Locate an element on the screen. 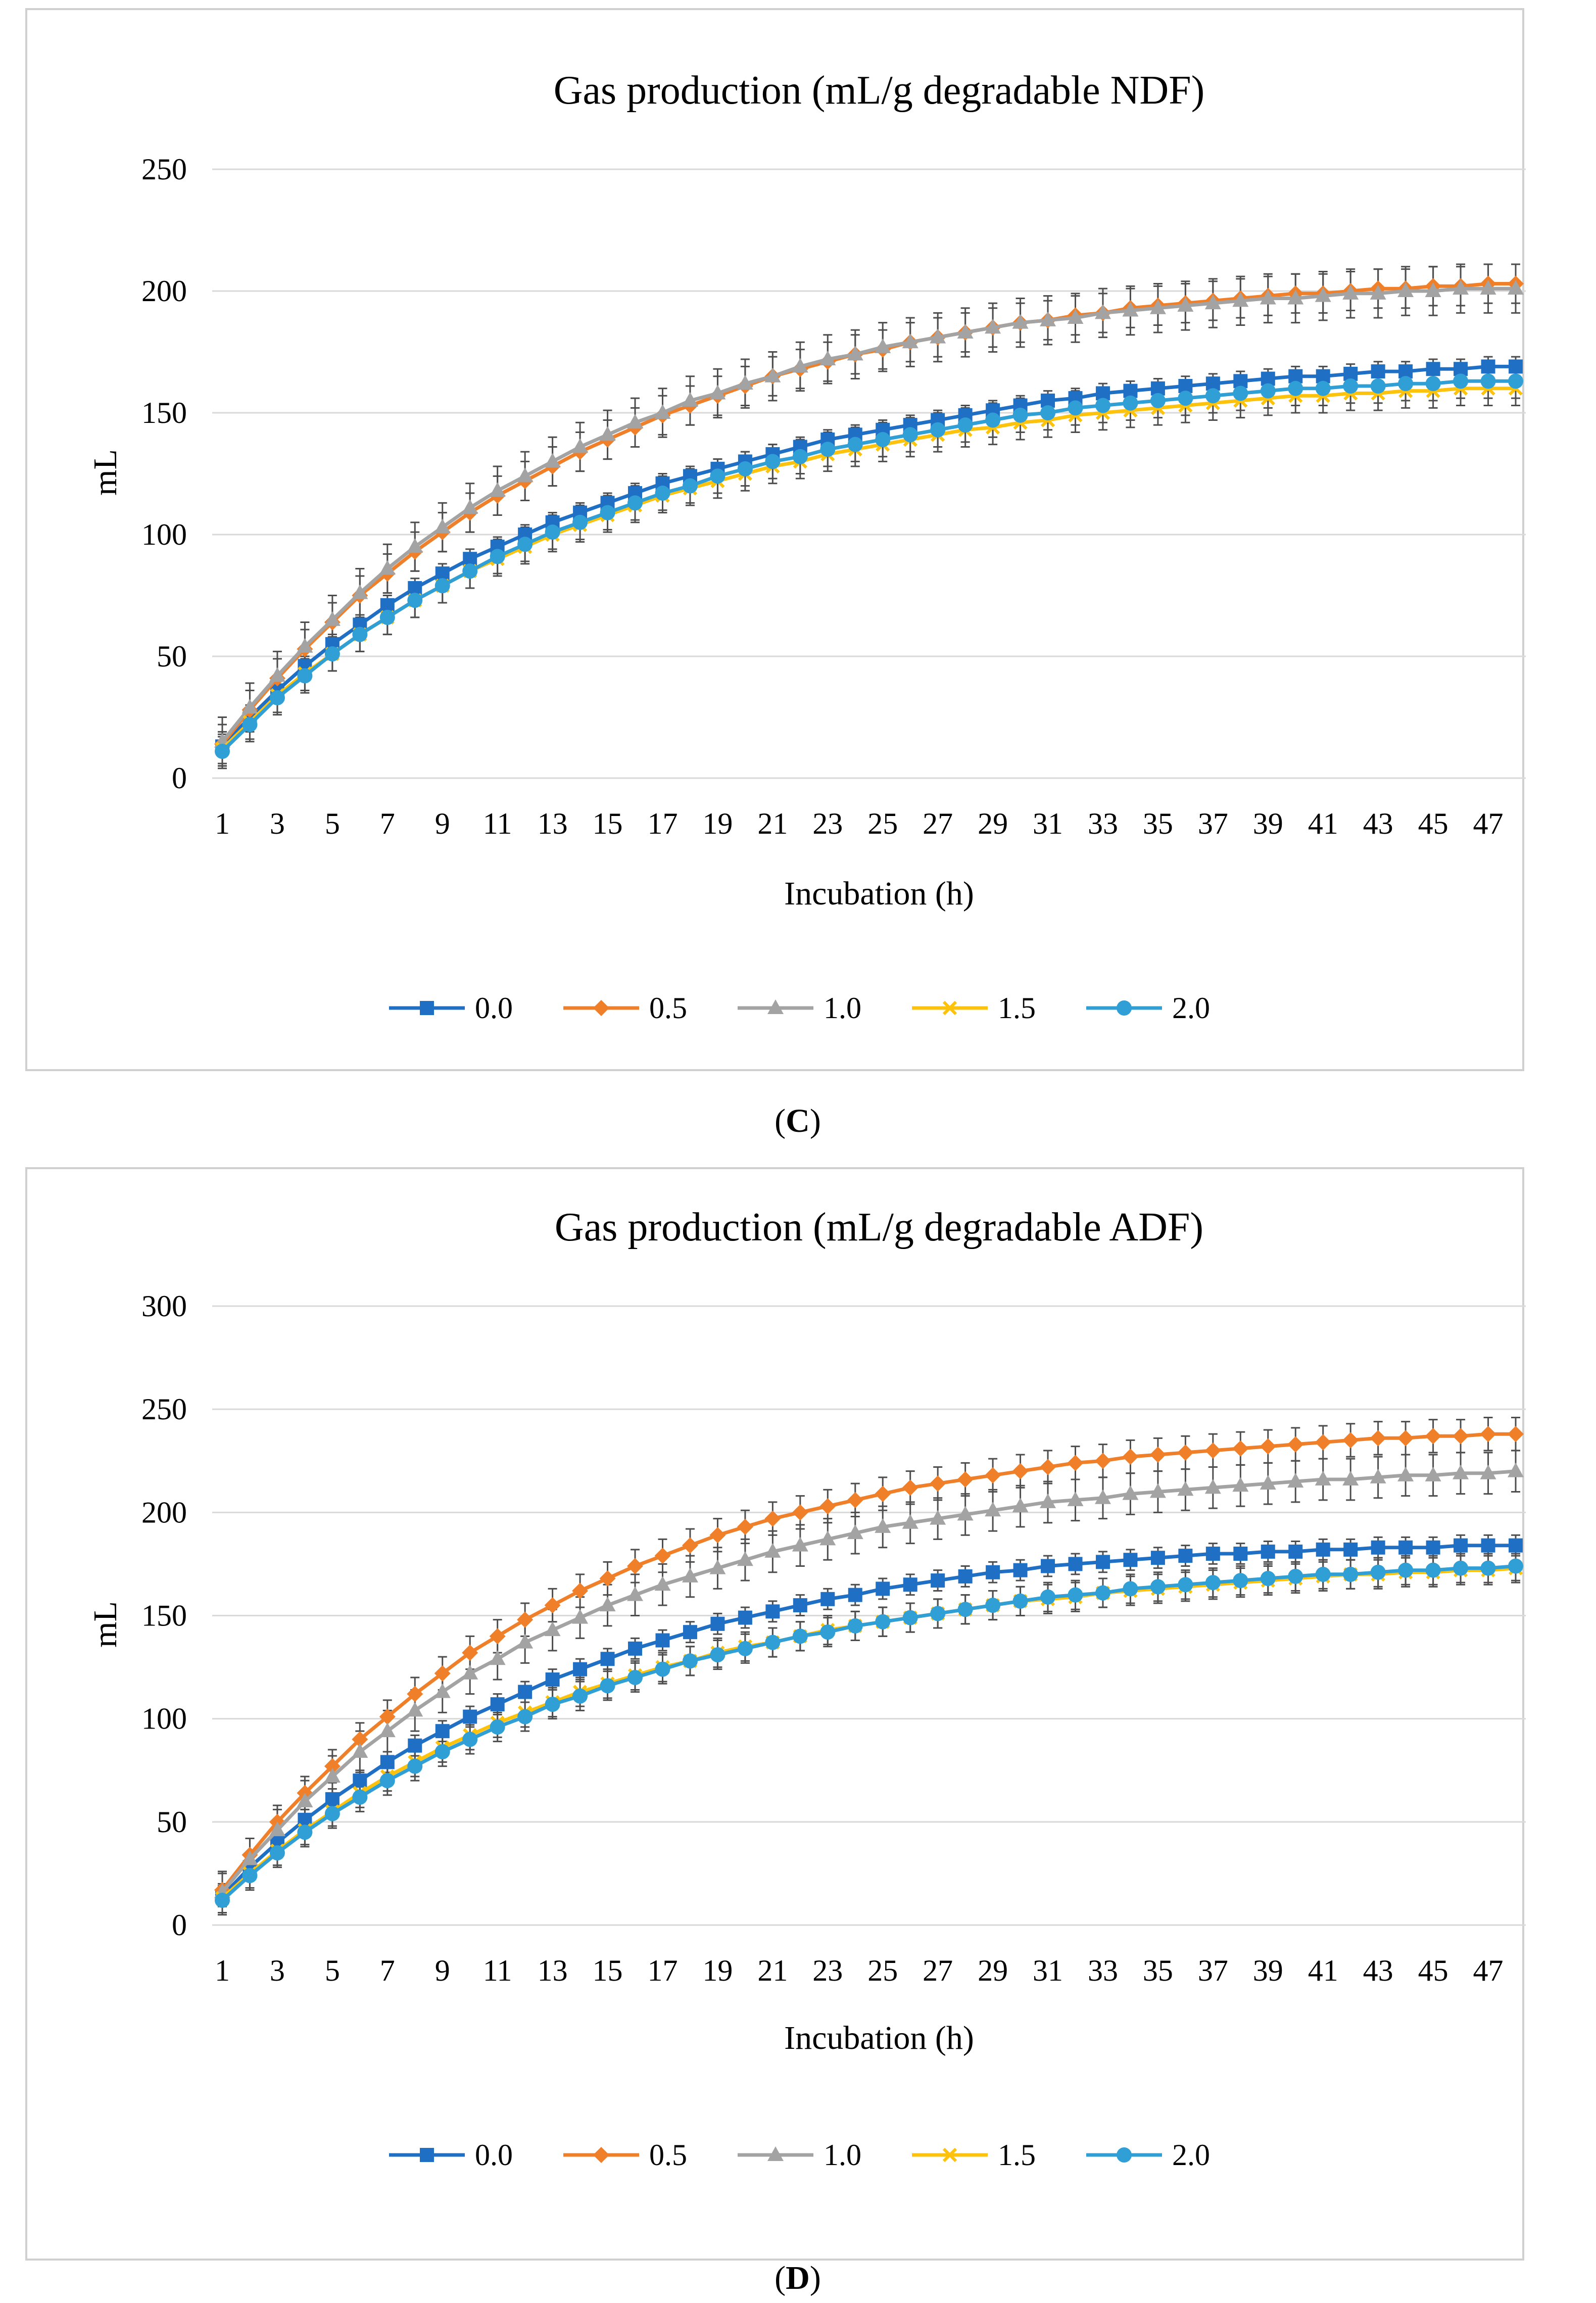  x-tick-label: 3 is located at coordinates (277, 824).